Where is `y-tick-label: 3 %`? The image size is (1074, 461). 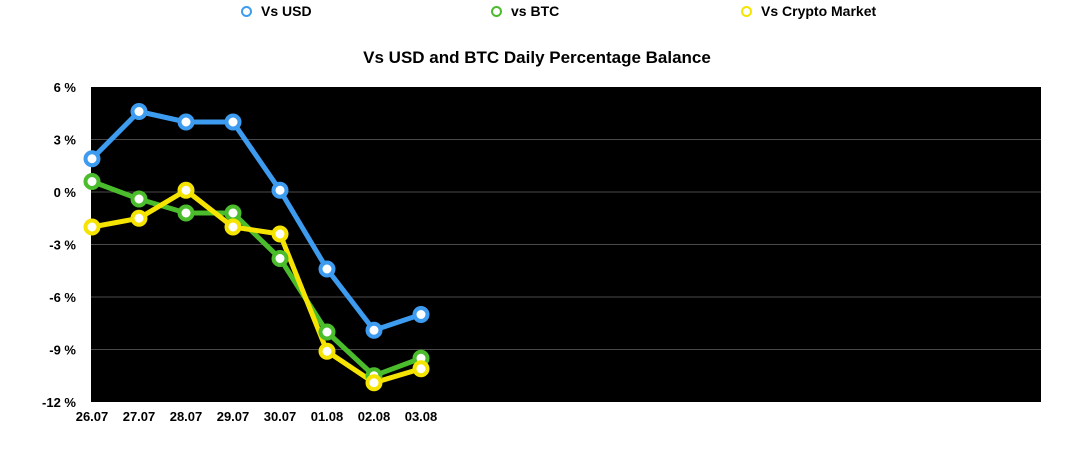
y-tick-label: 3 % is located at coordinates (65, 140).